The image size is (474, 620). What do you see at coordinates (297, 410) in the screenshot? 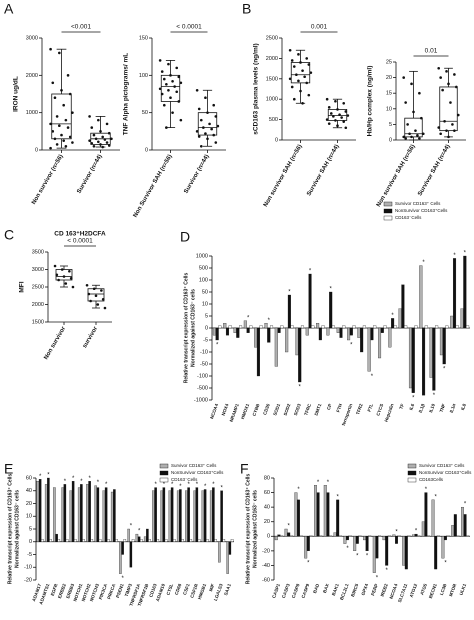
I see `x-tick-label: SOD3` at bounding box center [297, 410].